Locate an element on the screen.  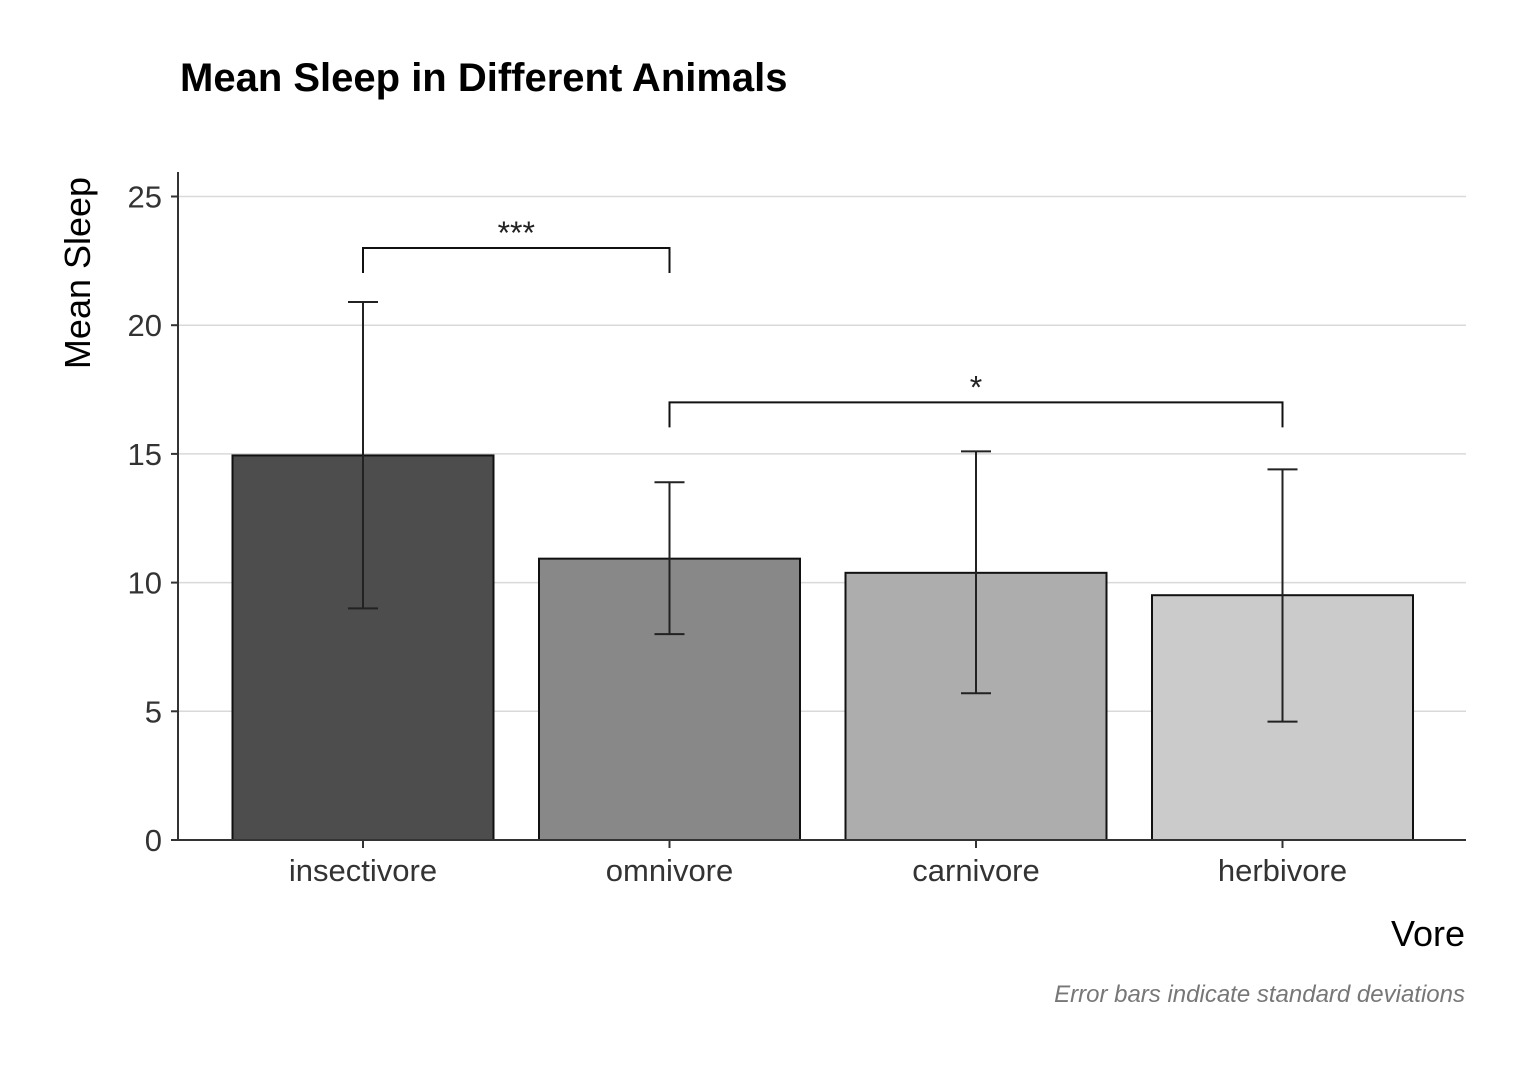
x-tick-label: carnivore is located at coordinates (976, 870).